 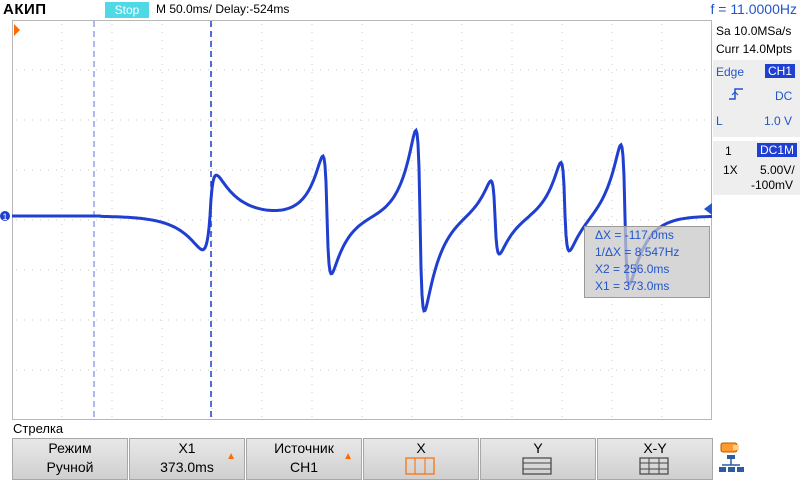 I want to click on channel1-panel: 1 DC1M 1X 5.00V/ -100mV, so click(x=756, y=168).